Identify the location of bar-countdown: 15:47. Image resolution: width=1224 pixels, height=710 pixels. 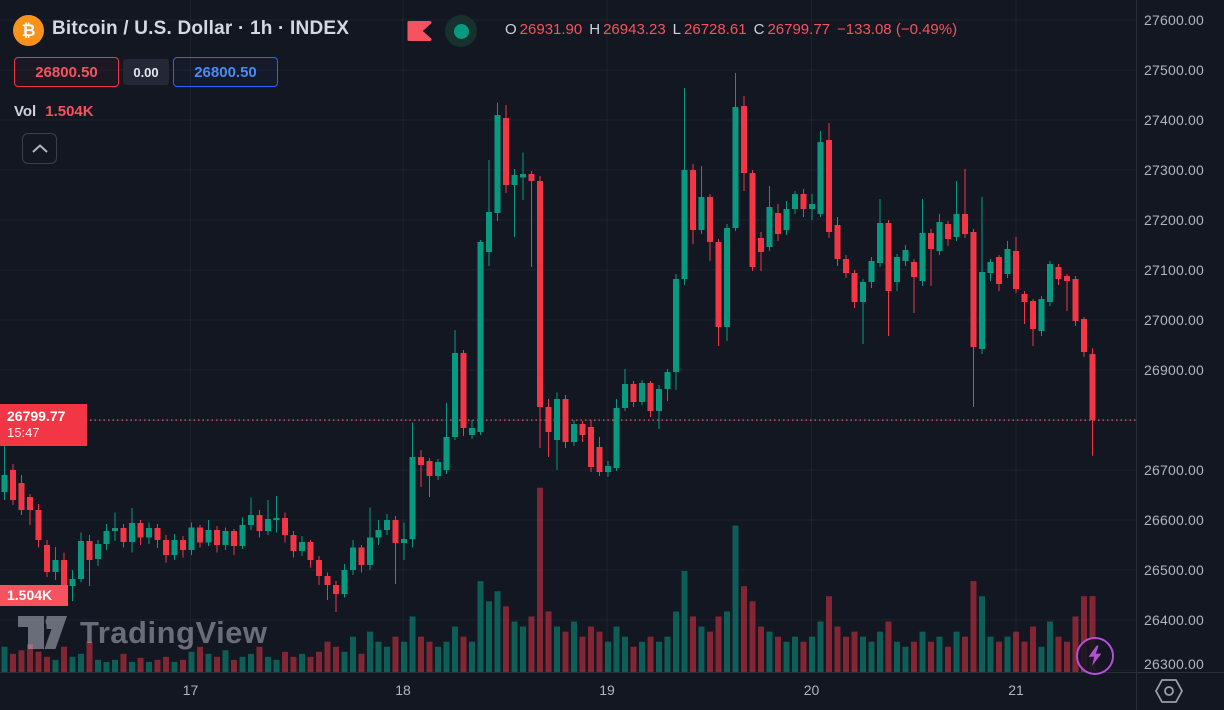
(23, 433).